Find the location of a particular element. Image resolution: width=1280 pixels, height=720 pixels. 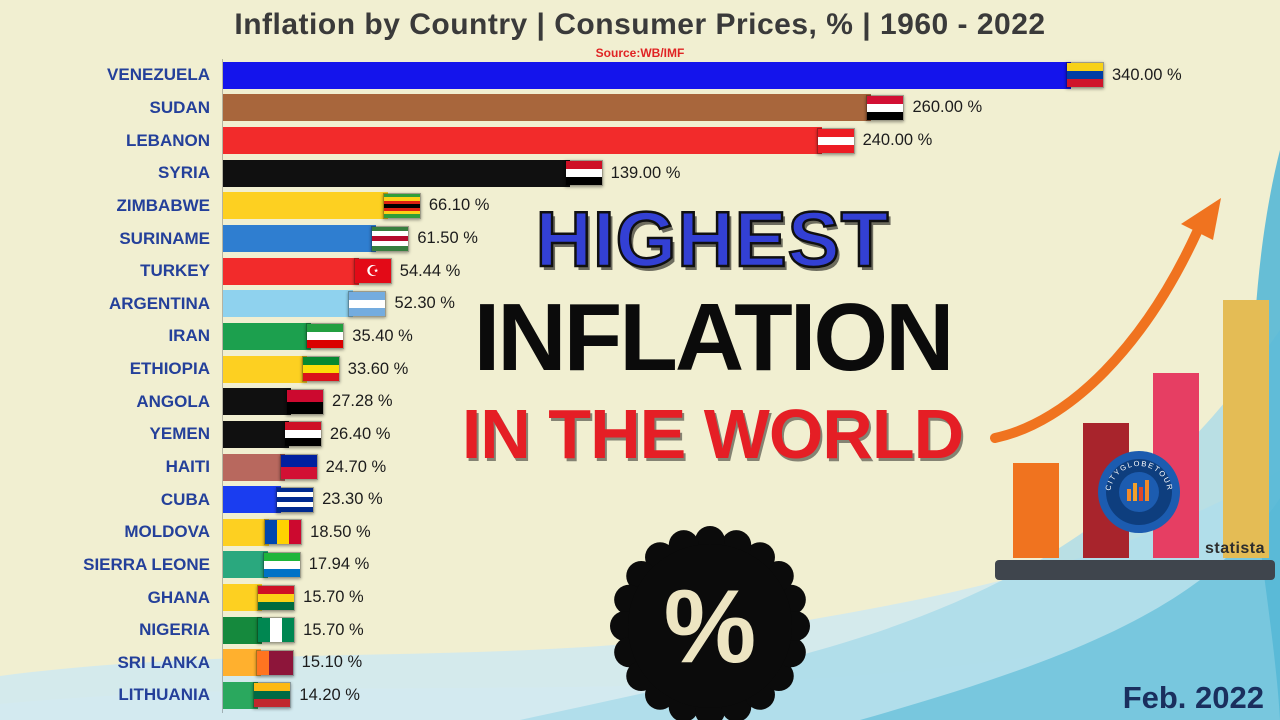

bar-row: TURKEY ☪ 54.44 % is located at coordinates (640, 271).